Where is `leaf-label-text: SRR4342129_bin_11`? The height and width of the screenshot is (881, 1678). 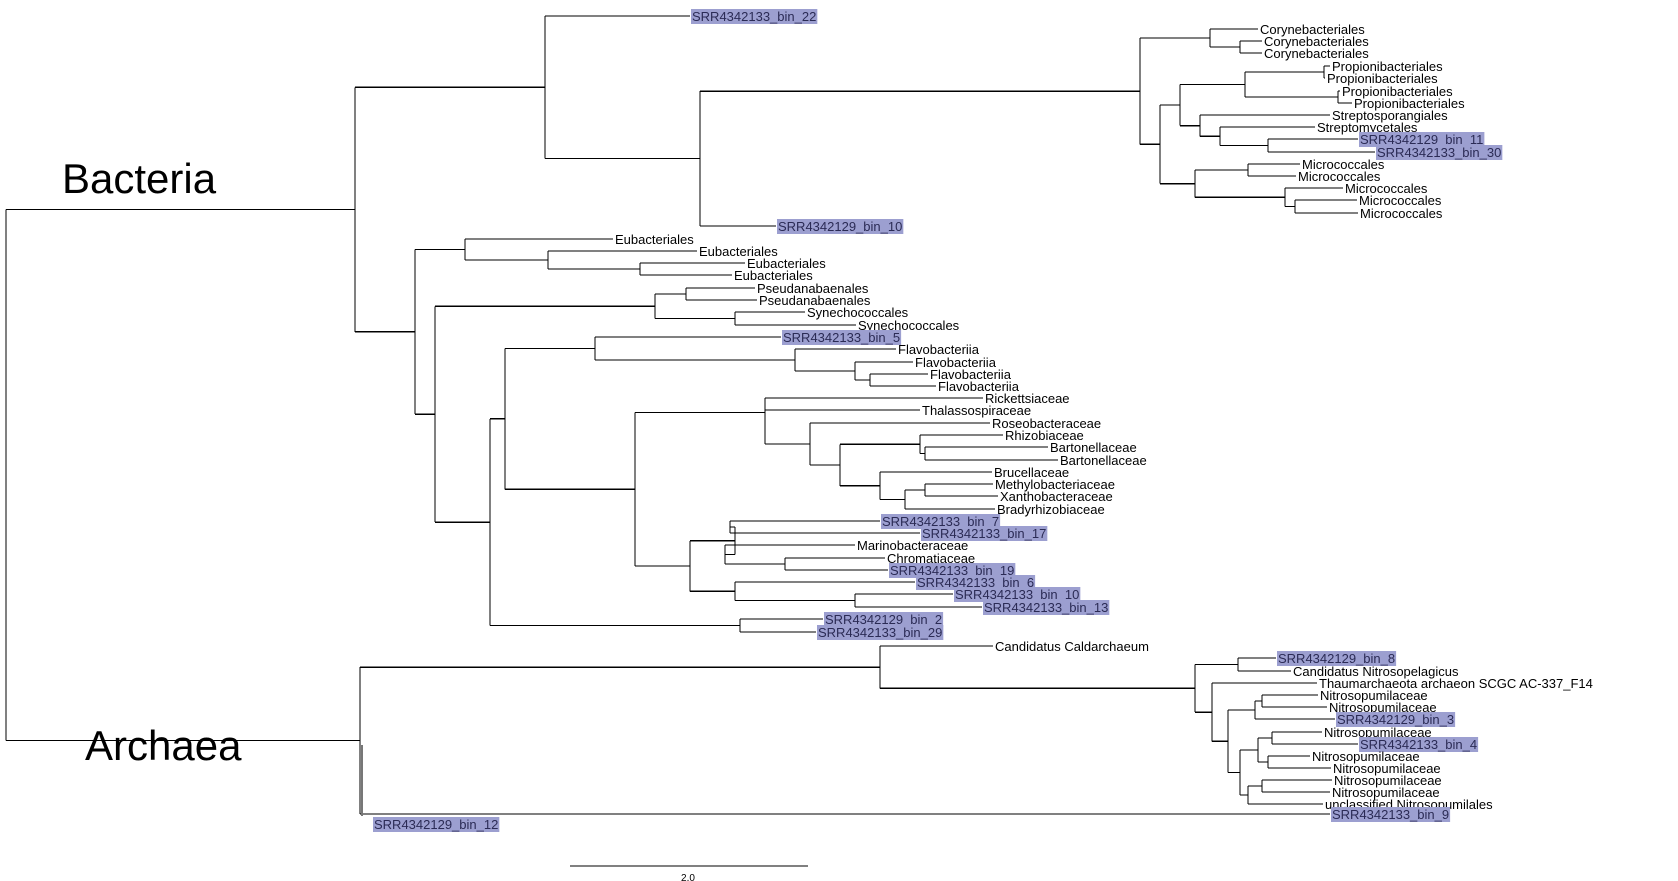
leaf-label-text: SRR4342129_bin_11 is located at coordinates (1421, 139).